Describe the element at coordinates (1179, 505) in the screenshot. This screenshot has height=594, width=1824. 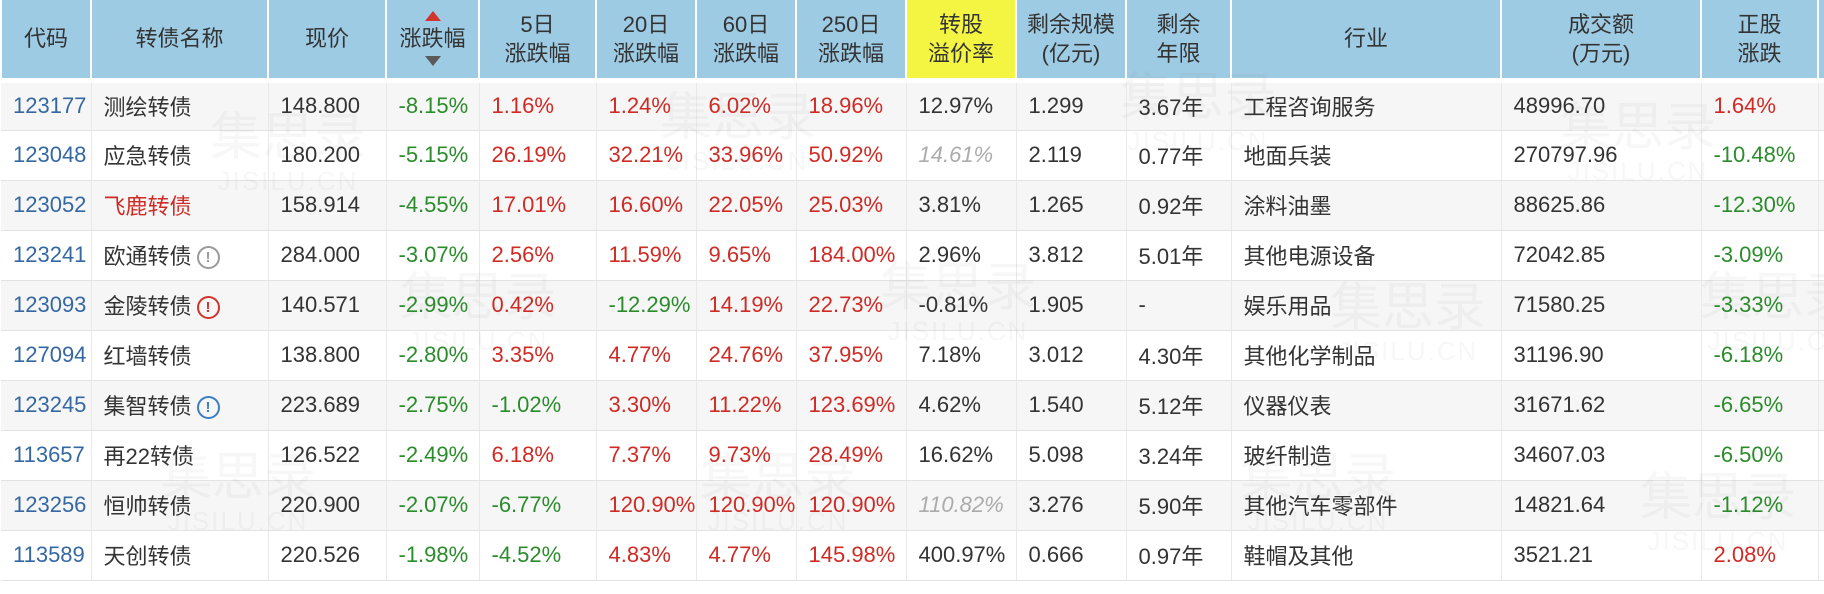
I see `cell-years: 5.90年` at that location.